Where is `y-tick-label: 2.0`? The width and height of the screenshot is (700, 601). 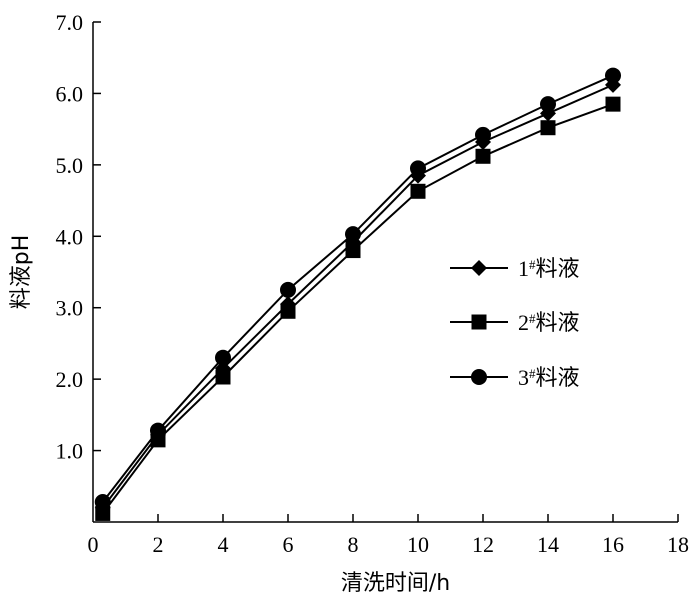
y-tick-label: 2.0 is located at coordinates (70, 379).